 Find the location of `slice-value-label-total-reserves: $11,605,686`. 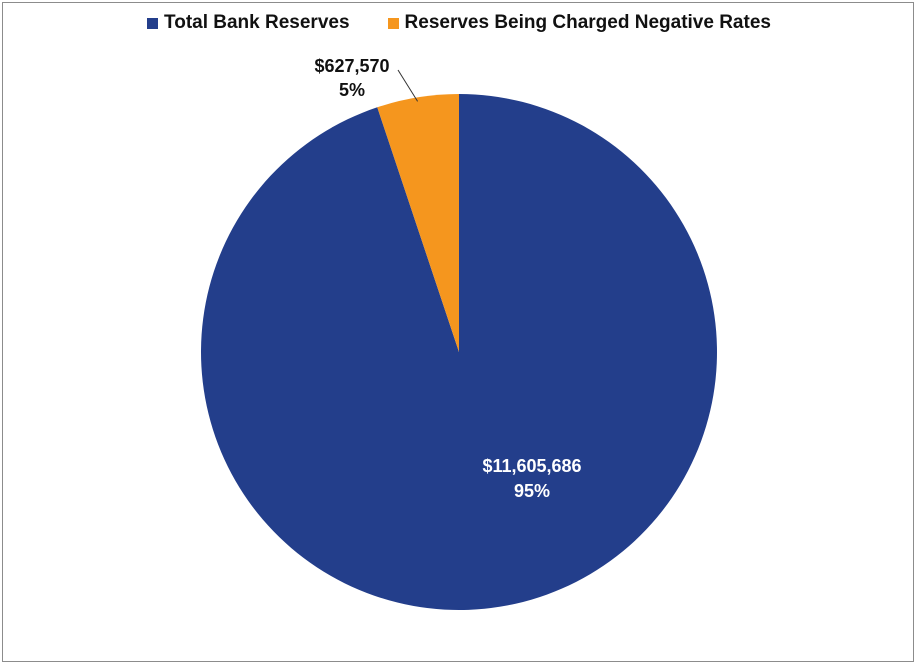

slice-value-label-total-reserves: $11,605,686 is located at coordinates (531, 466).